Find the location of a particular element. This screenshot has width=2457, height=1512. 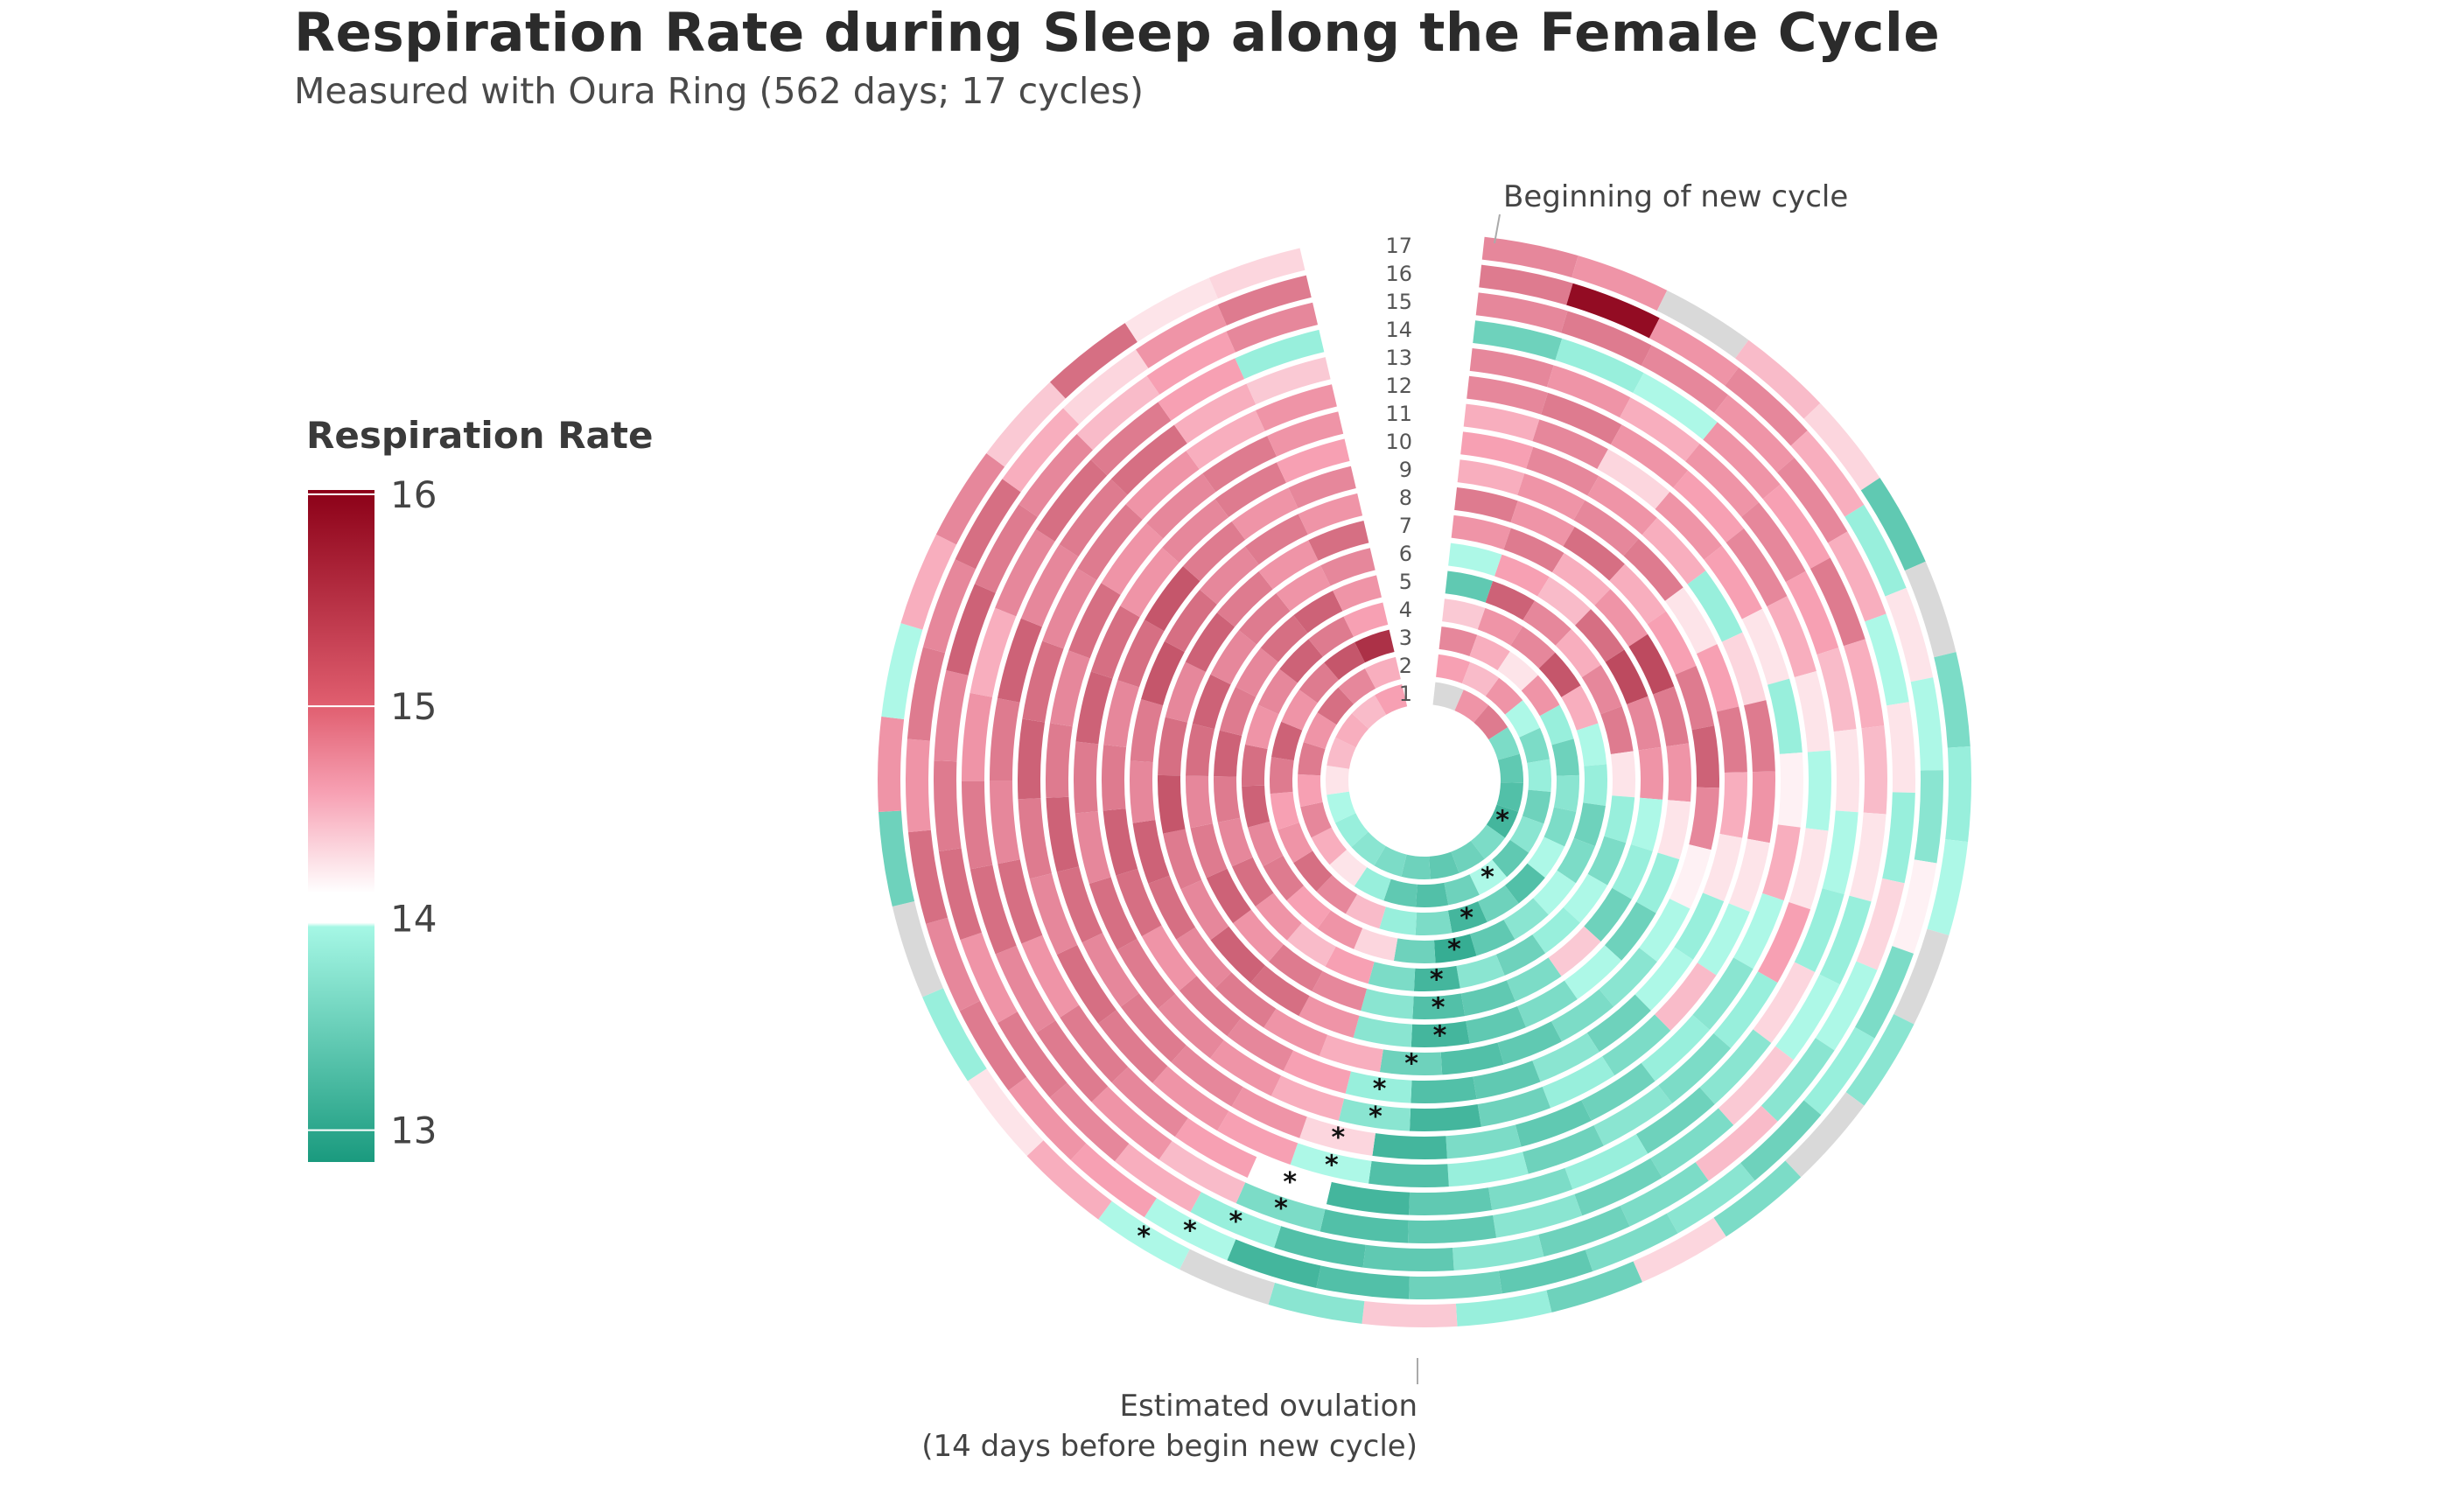

legend-tick-label: 16 is located at coordinates (413, 494).